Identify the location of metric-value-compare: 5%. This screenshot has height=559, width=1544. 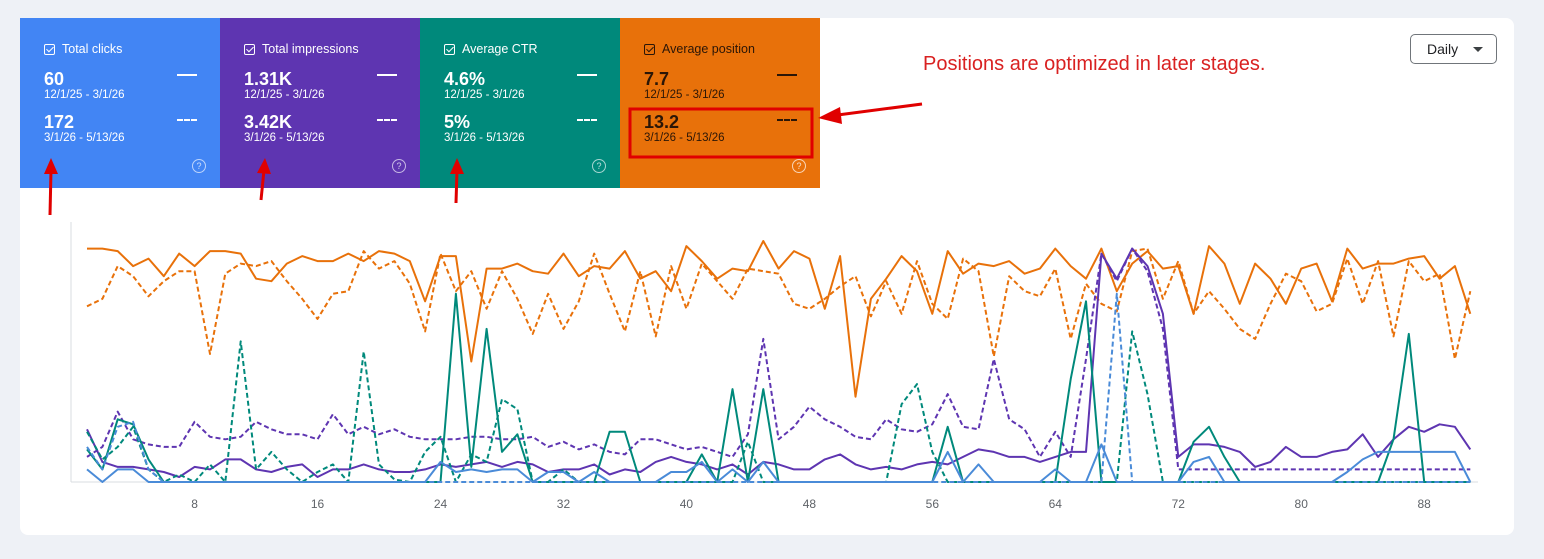
(457, 122).